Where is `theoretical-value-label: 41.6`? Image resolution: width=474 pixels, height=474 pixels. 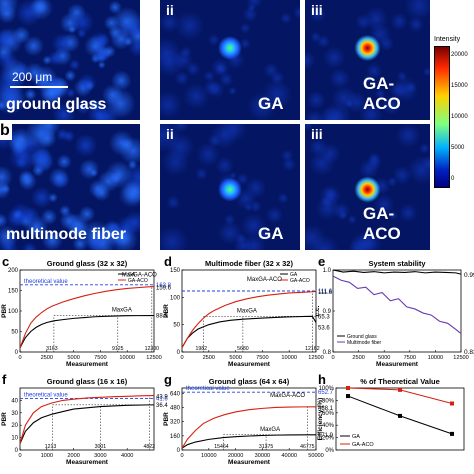
theoretical-value-label: 41.6 is located at coordinates (162, 399).